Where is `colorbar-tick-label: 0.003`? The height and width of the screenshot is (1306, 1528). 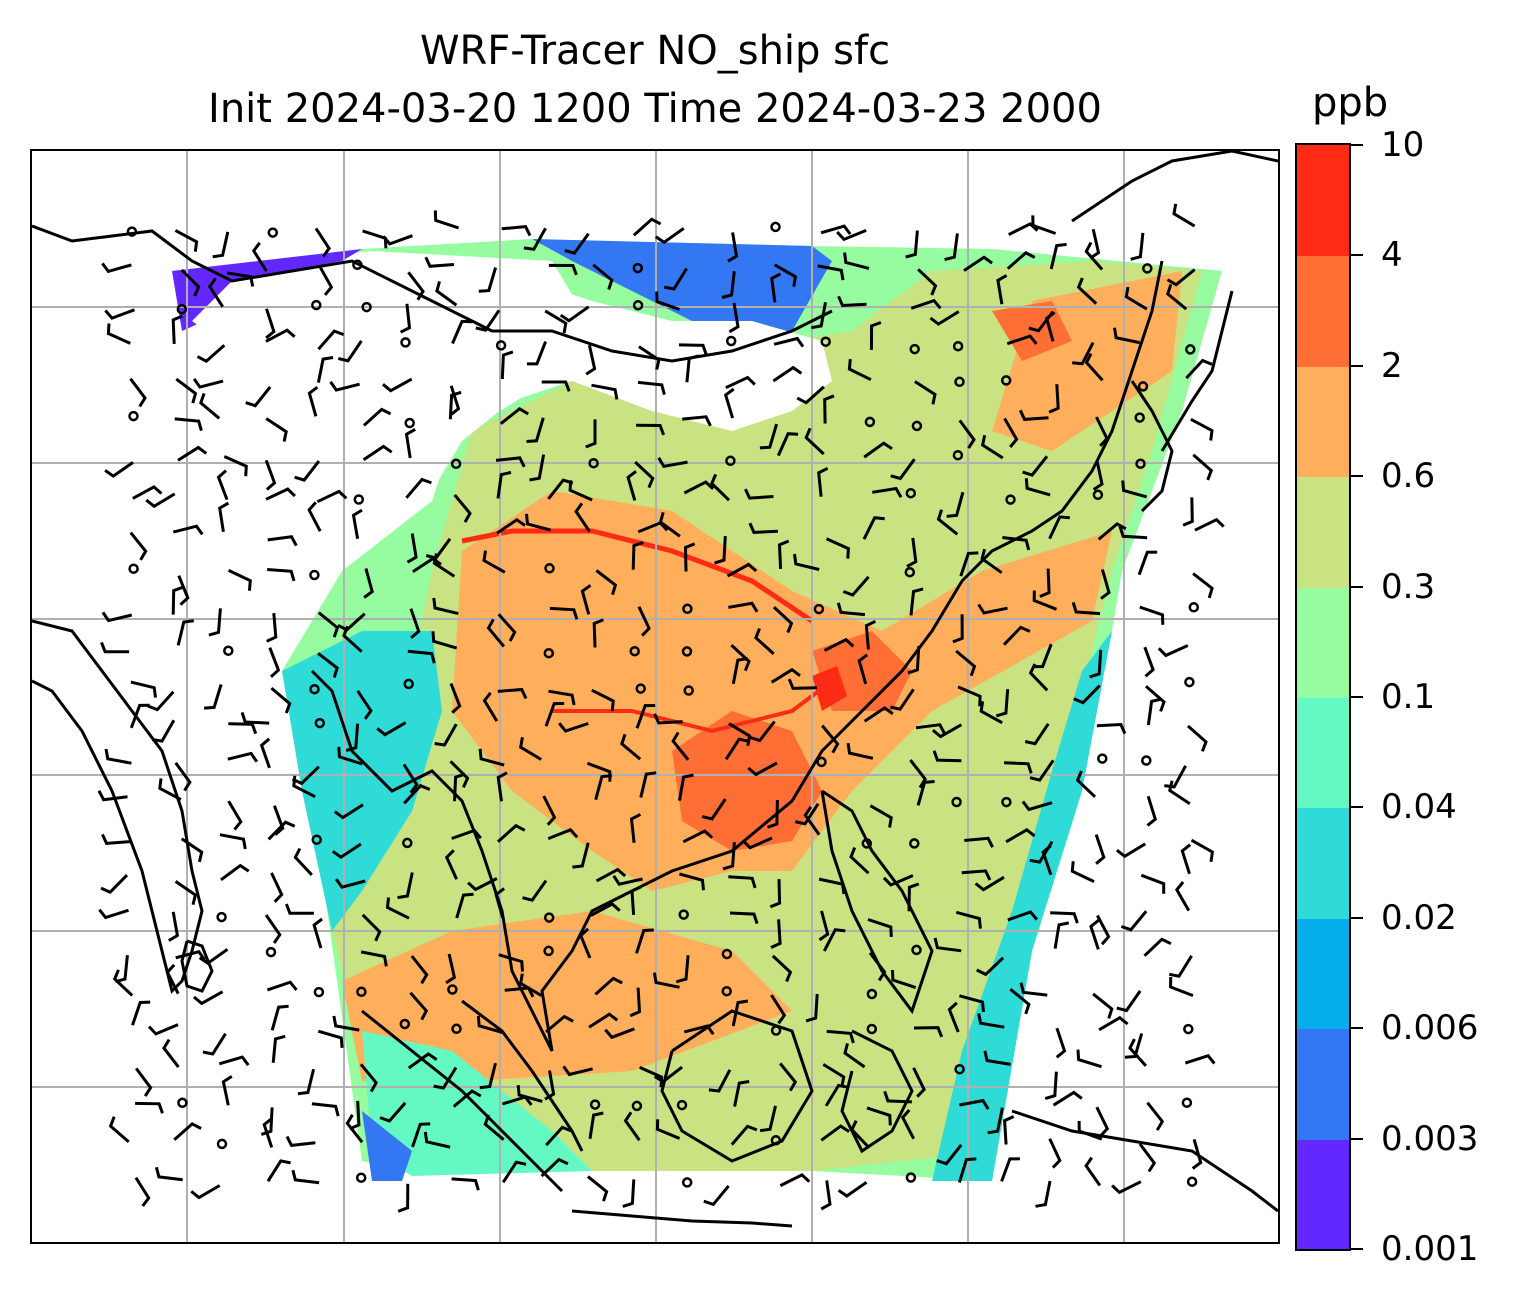 colorbar-tick-label: 0.003 is located at coordinates (1430, 1138).